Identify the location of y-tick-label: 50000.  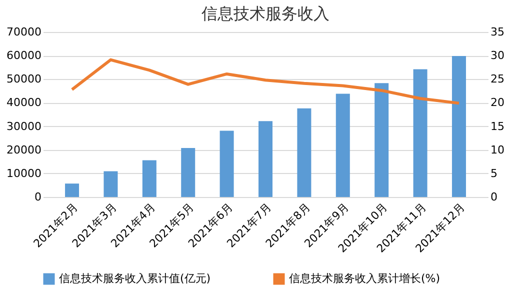
(24, 79).